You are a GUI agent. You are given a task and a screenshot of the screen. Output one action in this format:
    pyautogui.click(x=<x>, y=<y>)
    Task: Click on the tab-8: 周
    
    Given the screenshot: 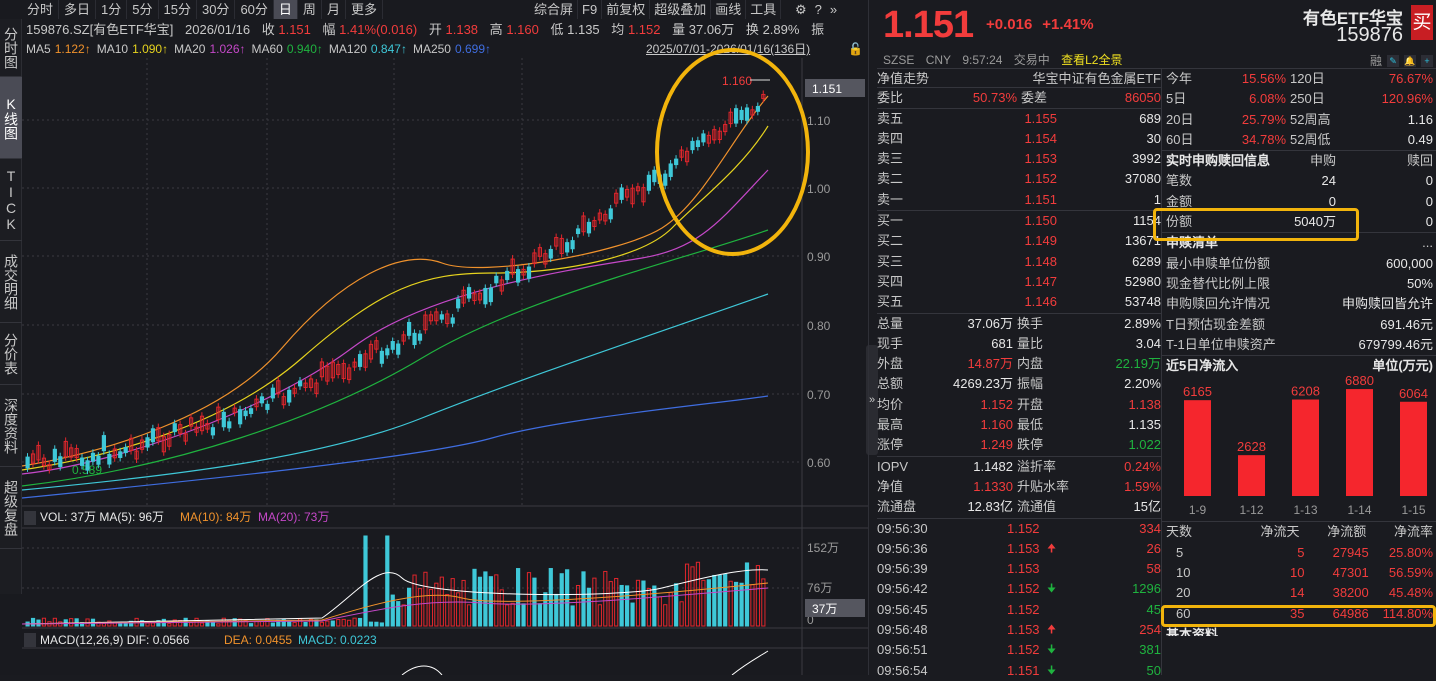 What is the action you would take?
    pyautogui.click(x=310, y=9)
    